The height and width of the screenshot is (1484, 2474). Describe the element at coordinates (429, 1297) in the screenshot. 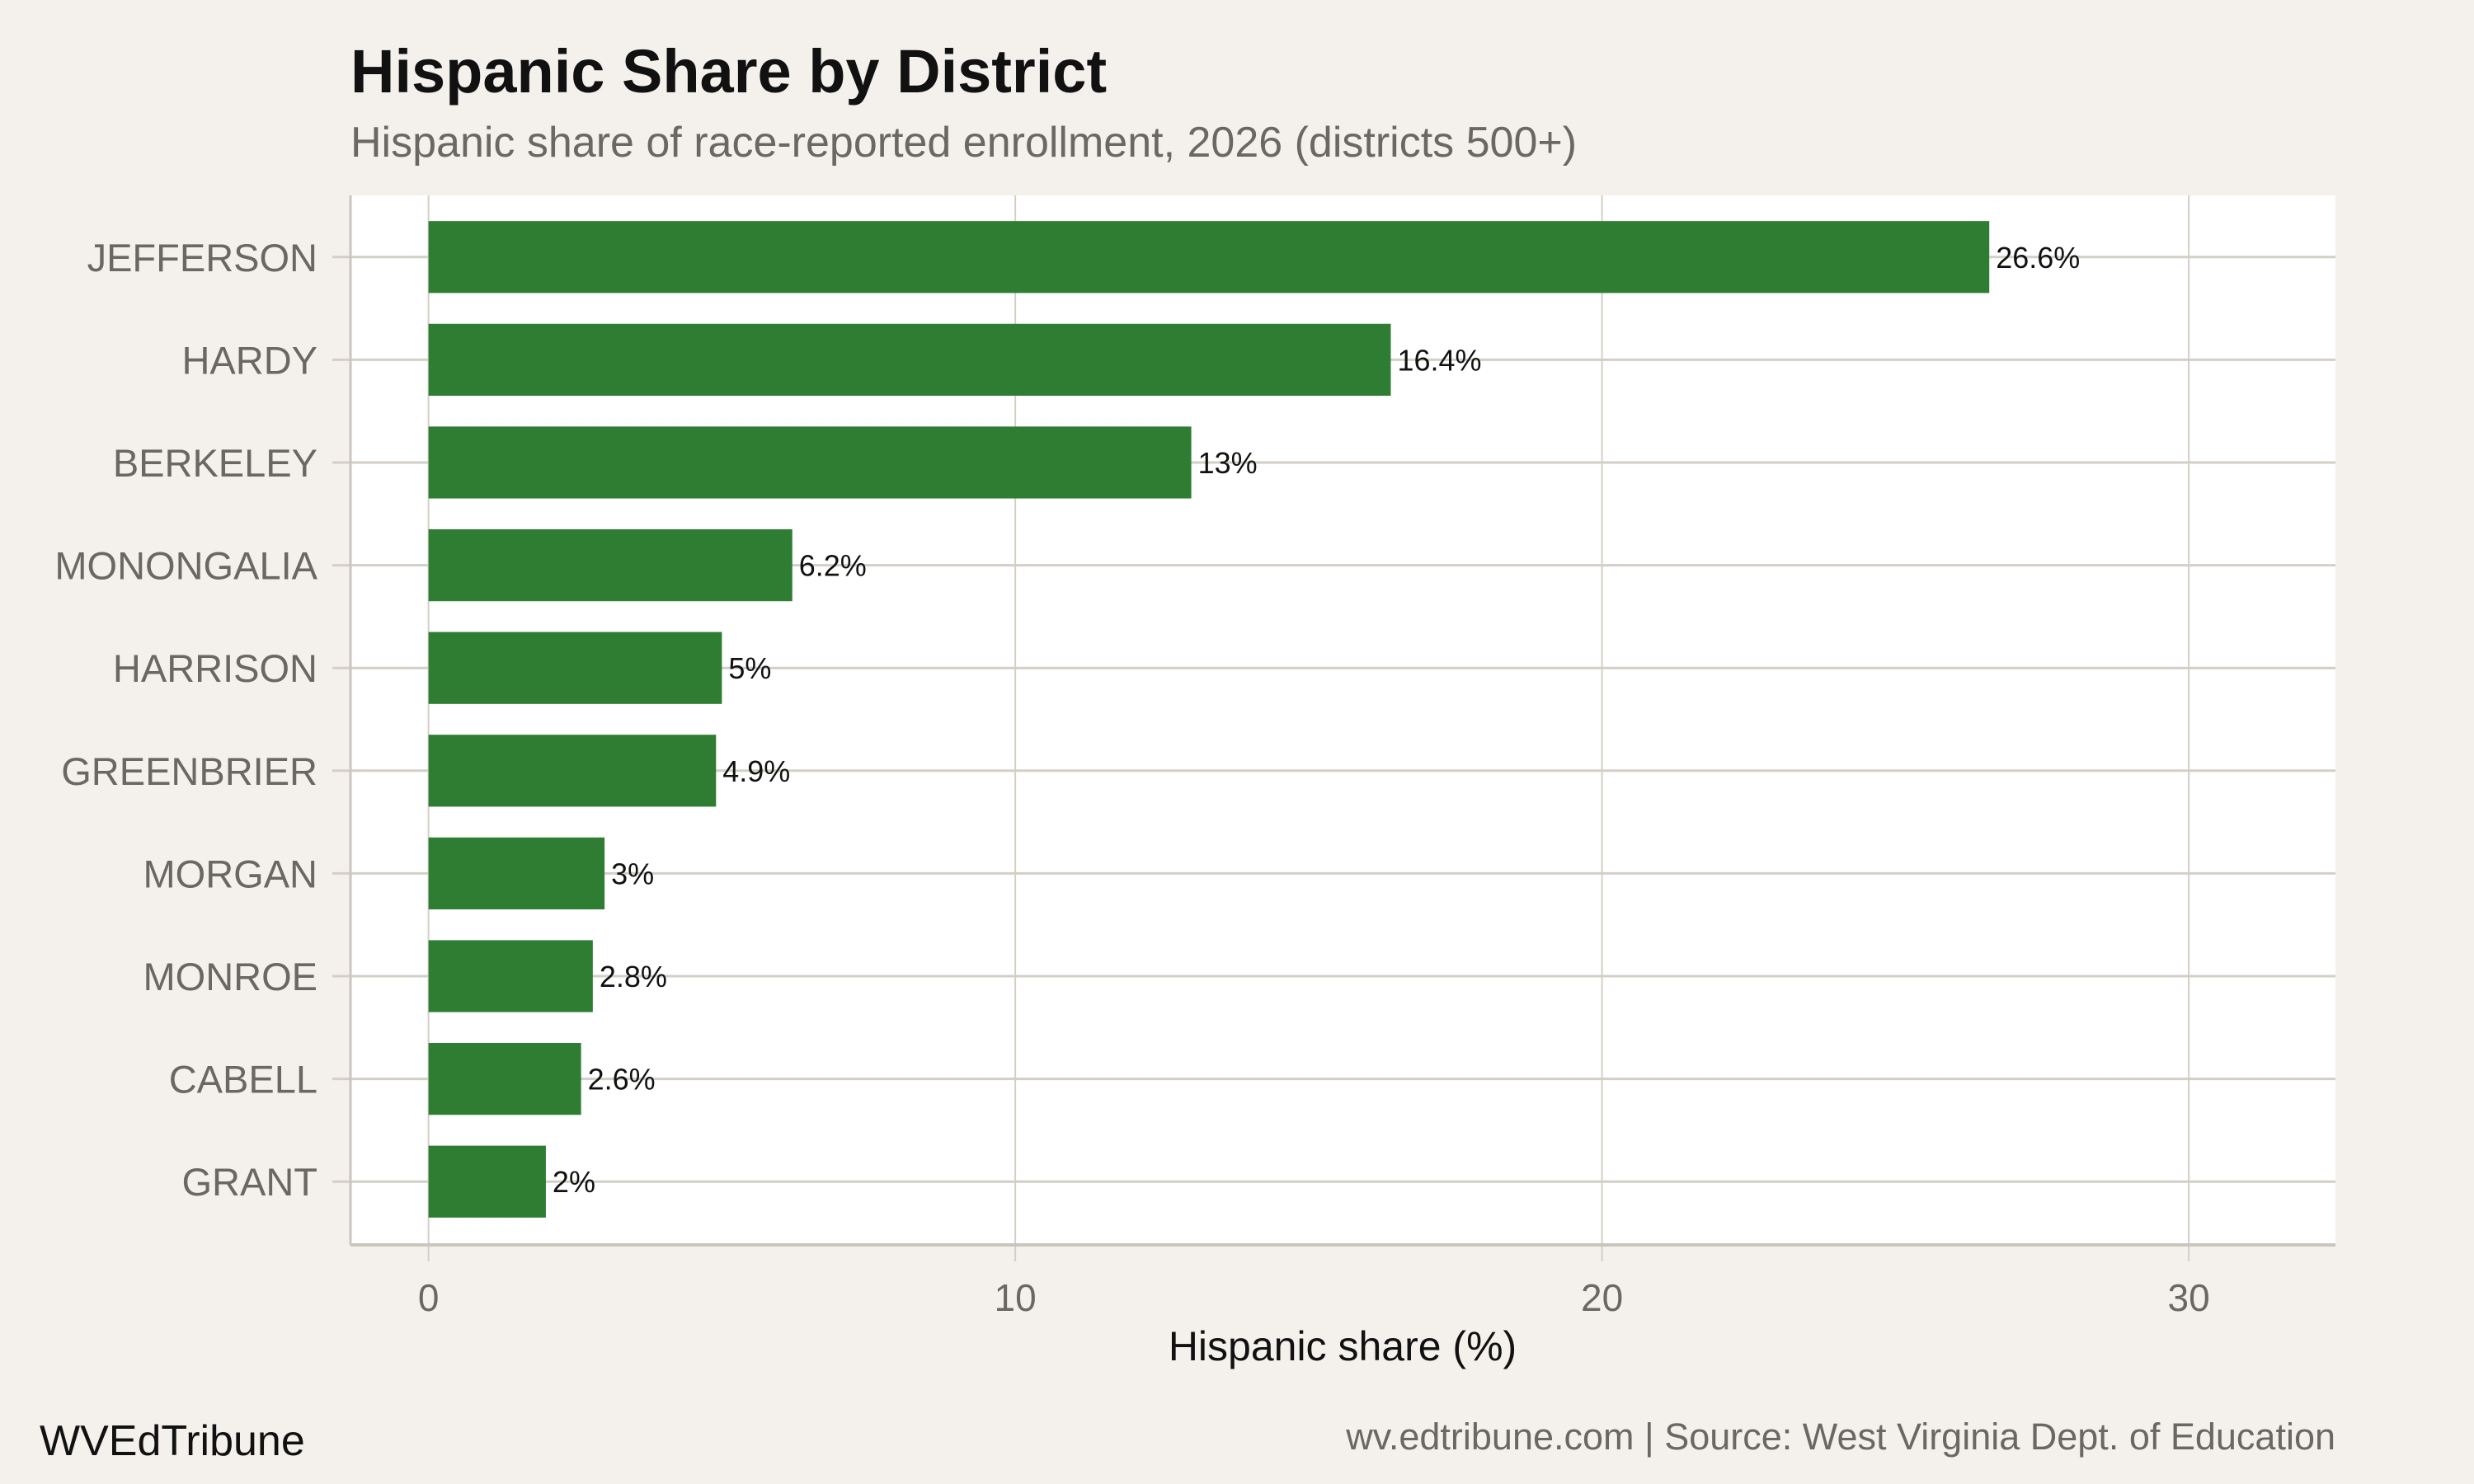

I see `x-tick-label: 0` at that location.